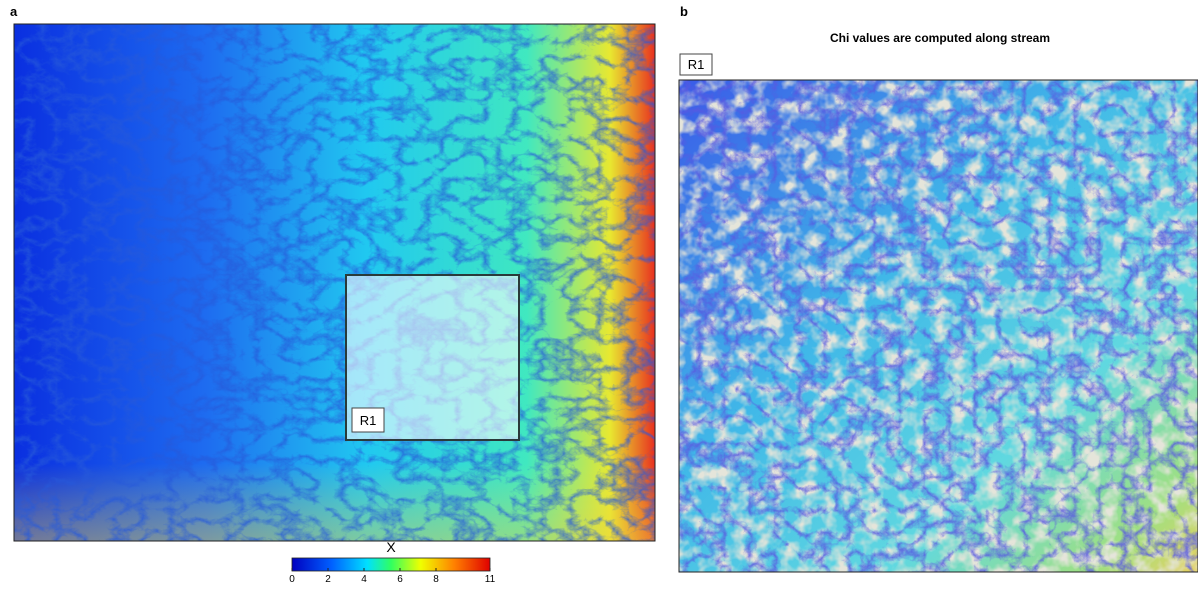 The image size is (1198, 589). Describe the element at coordinates (391, 547) in the screenshot. I see `colorbar-label: X` at that location.